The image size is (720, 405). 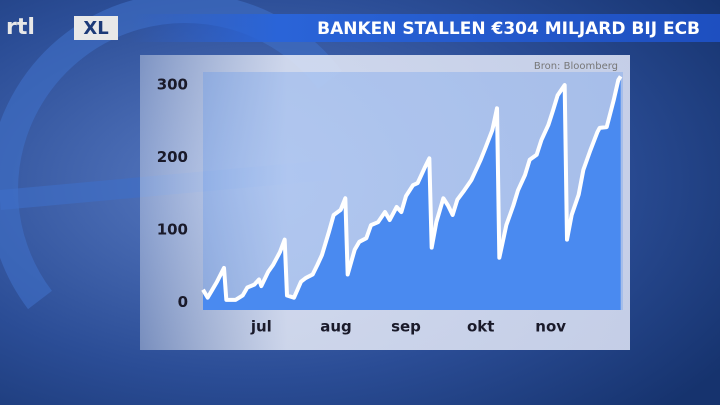 What do you see at coordinates (172, 157) in the screenshot?
I see `y-tick-label: 200` at bounding box center [172, 157].